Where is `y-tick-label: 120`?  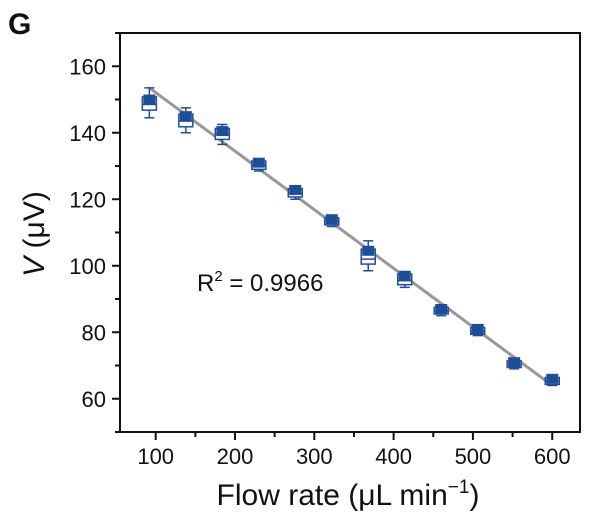
y-tick-label: 120 is located at coordinates (87, 199).